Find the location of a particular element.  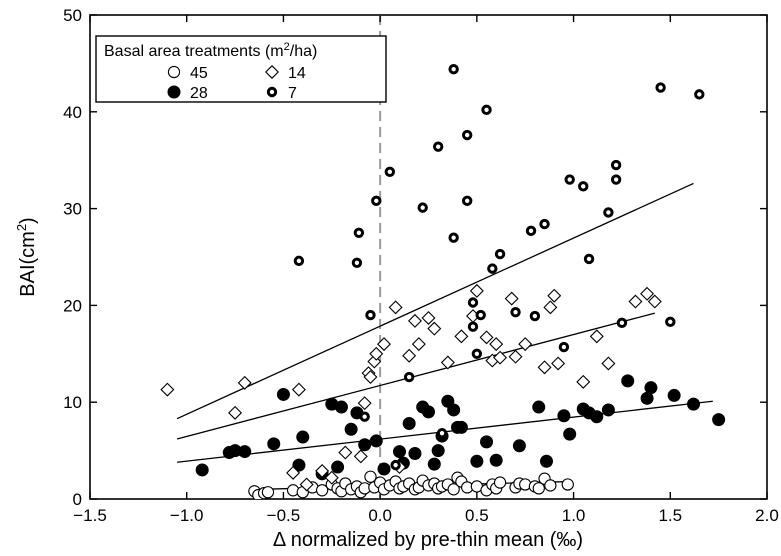

y-axis-label: BAI(cm2) is located at coordinates (26, 256).